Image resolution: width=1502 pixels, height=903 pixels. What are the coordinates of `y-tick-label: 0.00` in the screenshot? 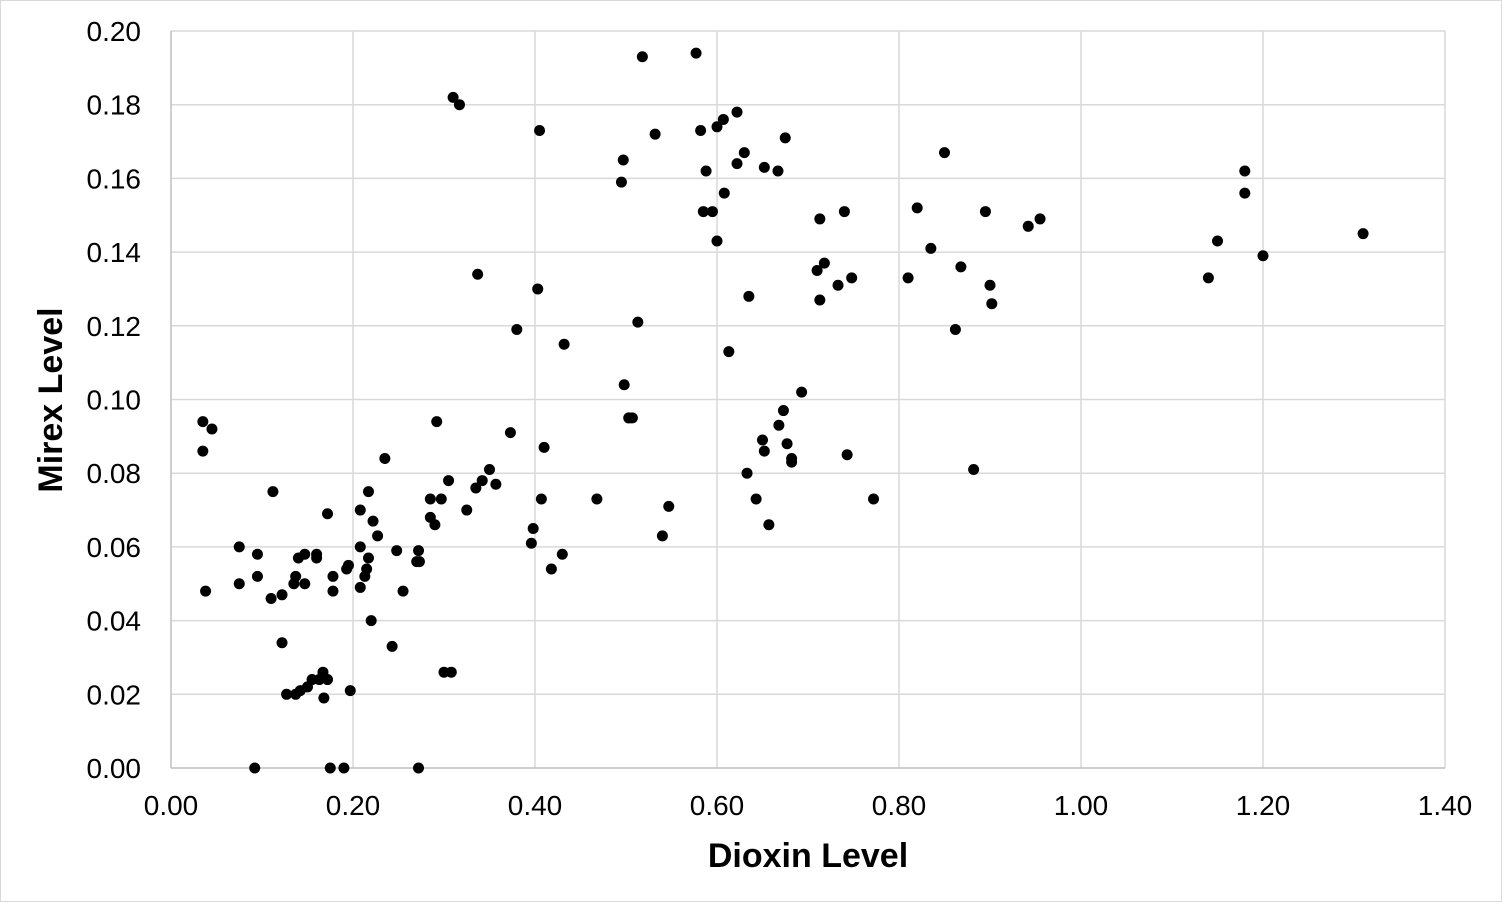 It's located at (114, 768).